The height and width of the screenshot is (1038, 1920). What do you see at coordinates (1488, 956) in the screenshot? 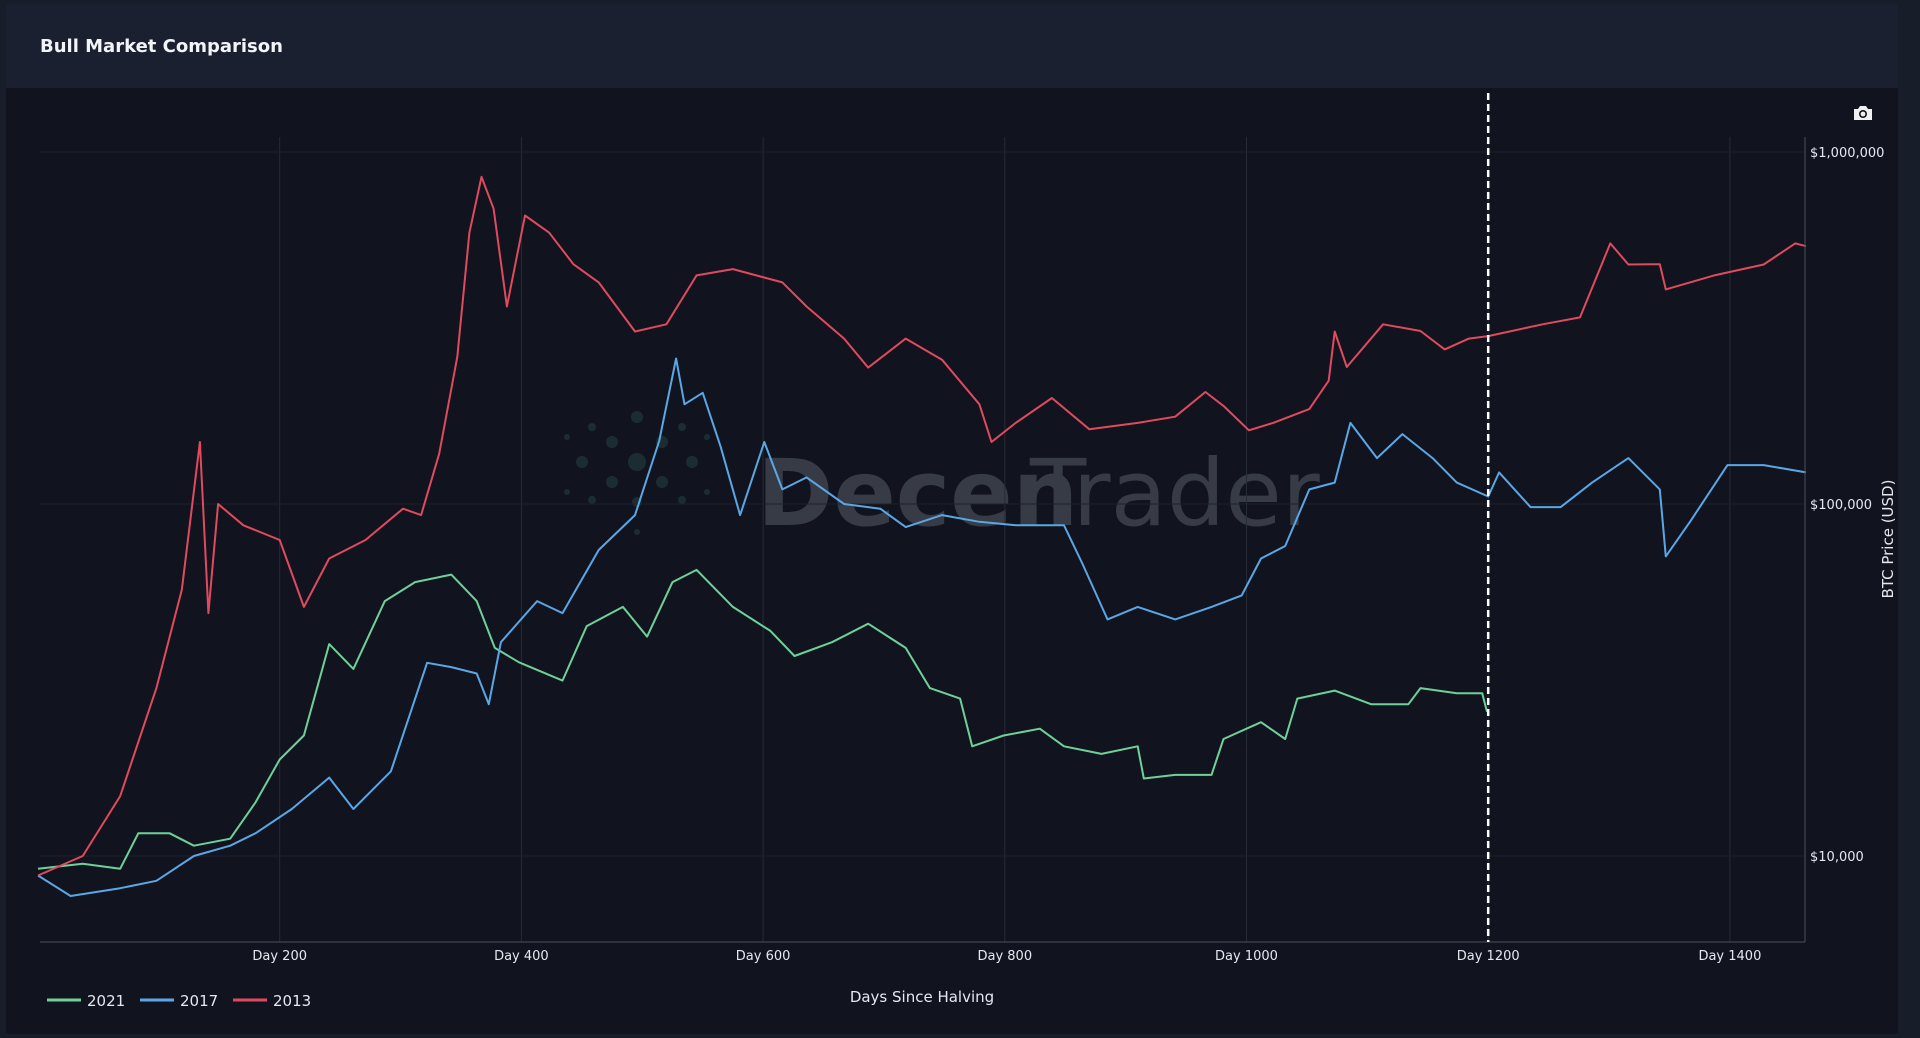
I see `x-tick-label: Day 1200` at bounding box center [1488, 956].